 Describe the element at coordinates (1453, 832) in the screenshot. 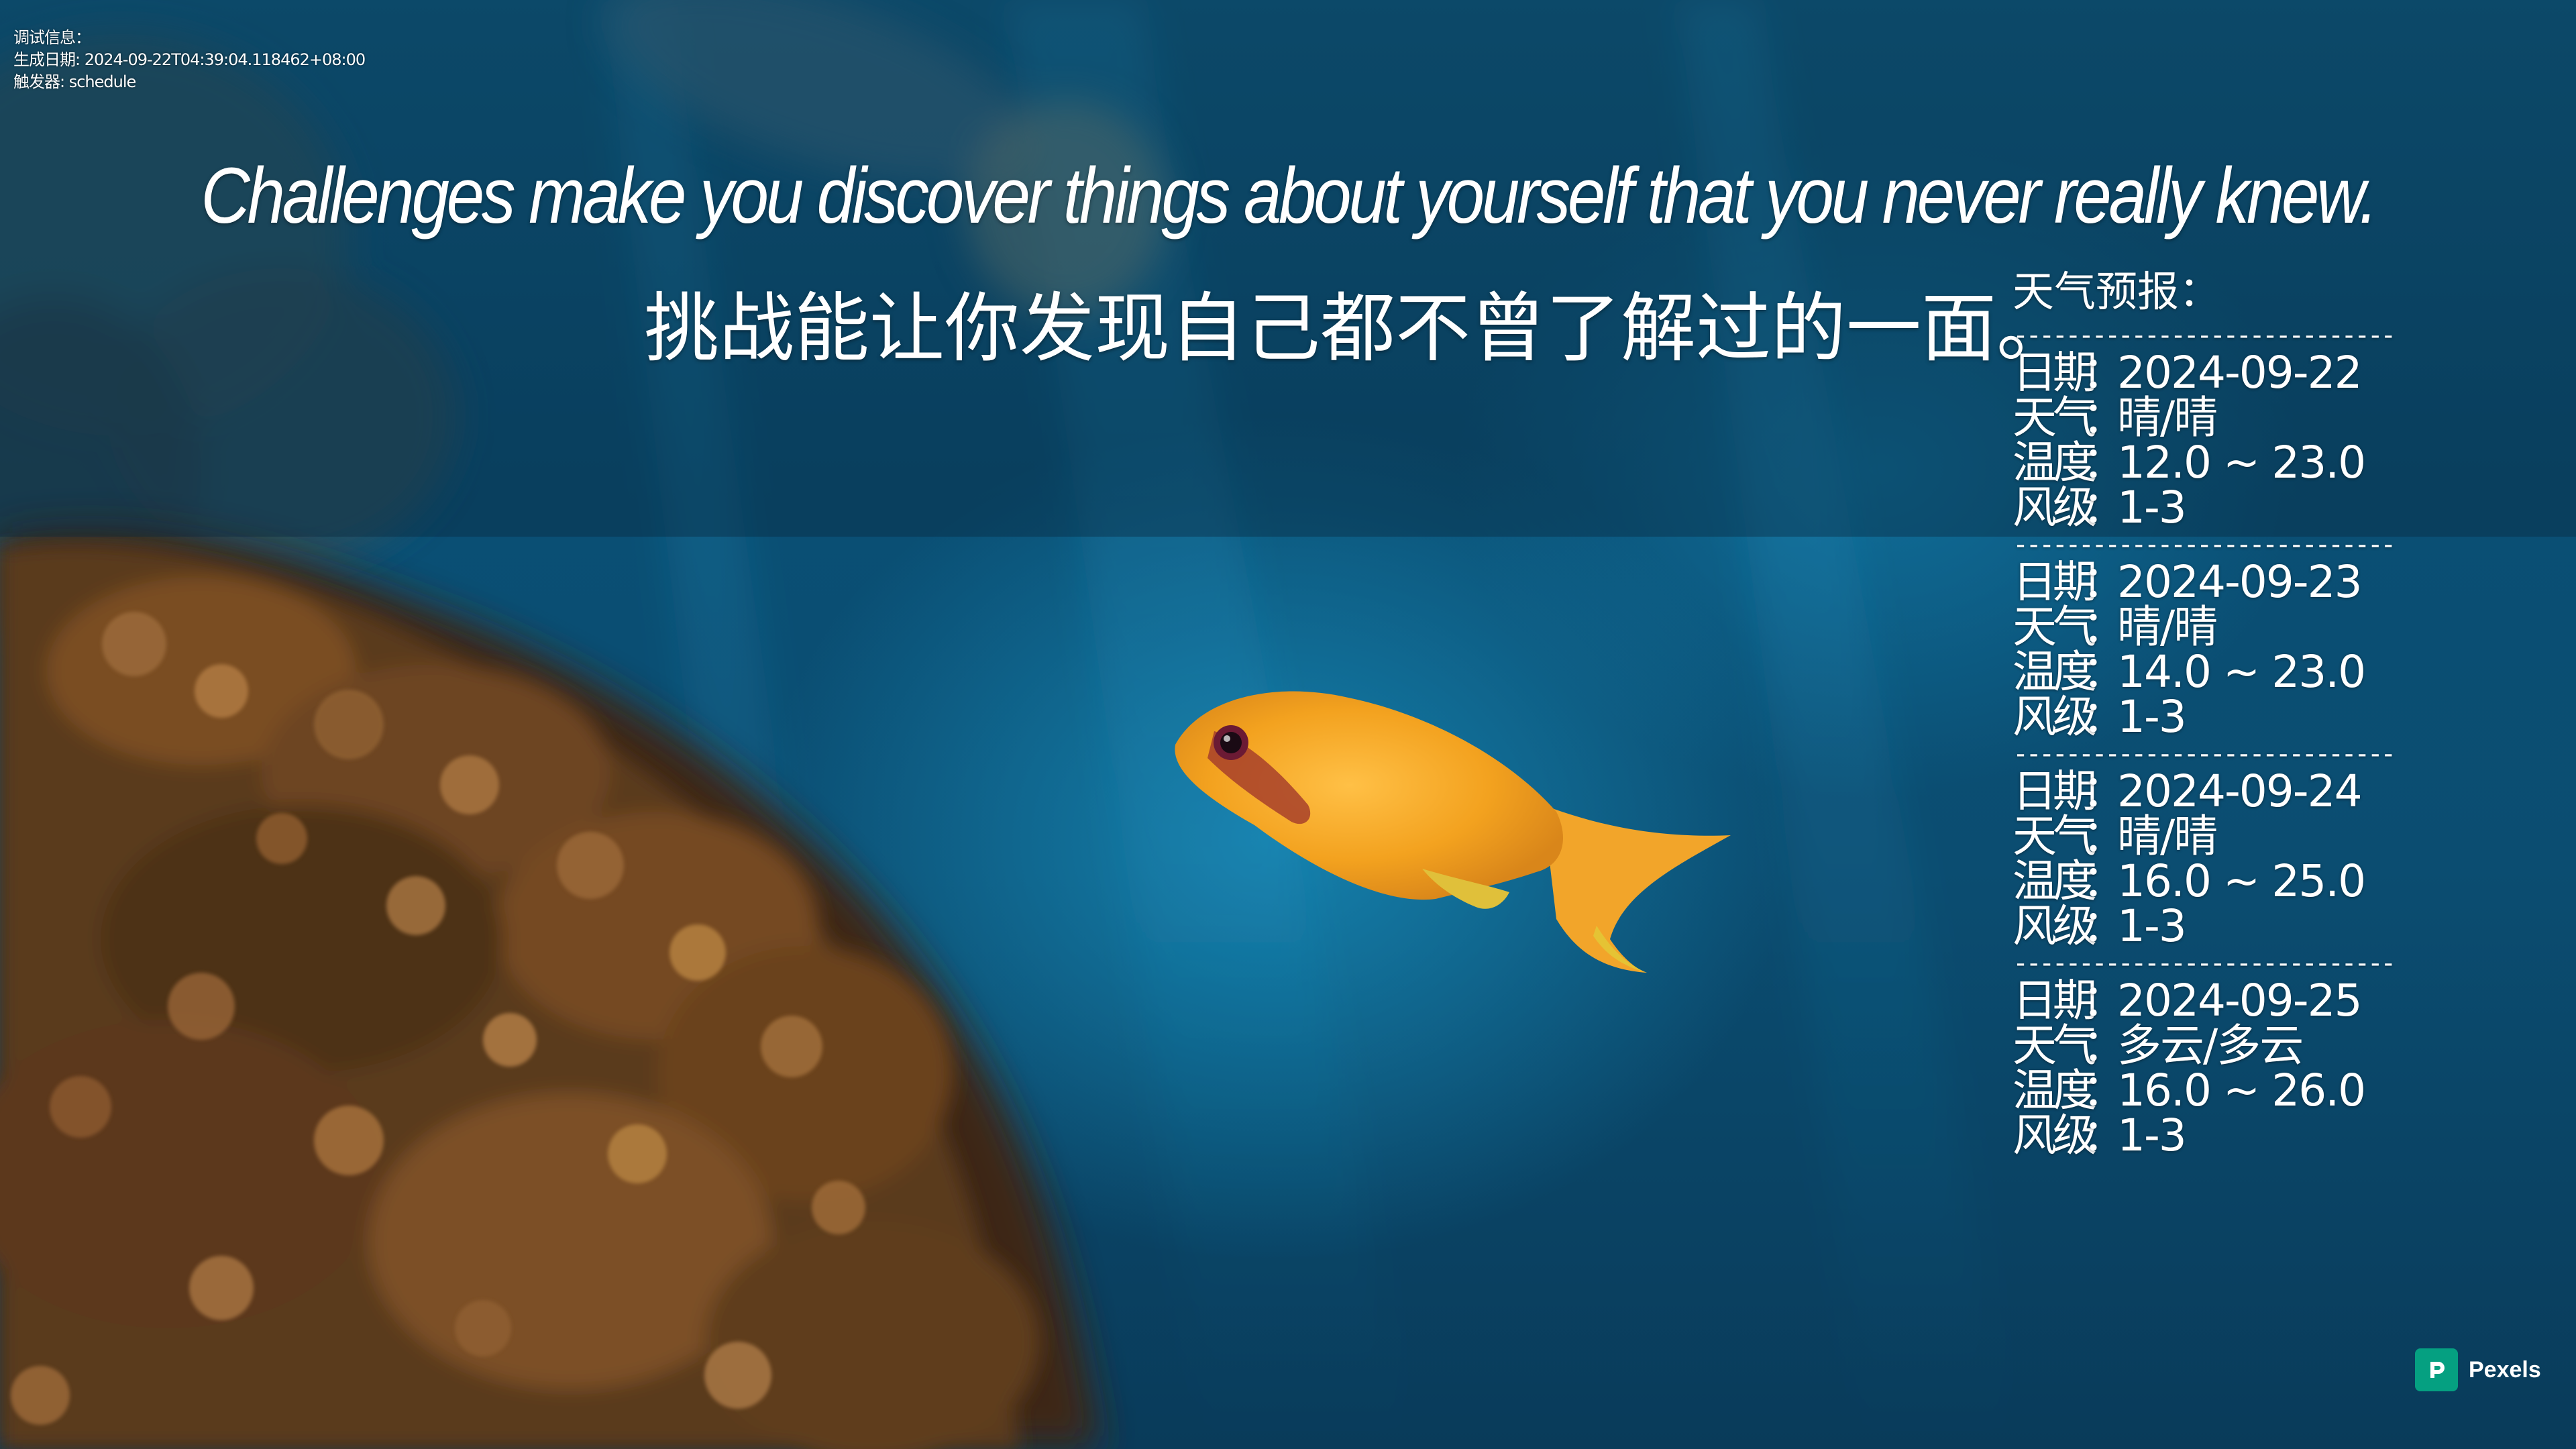

I see `orange-fish` at that location.